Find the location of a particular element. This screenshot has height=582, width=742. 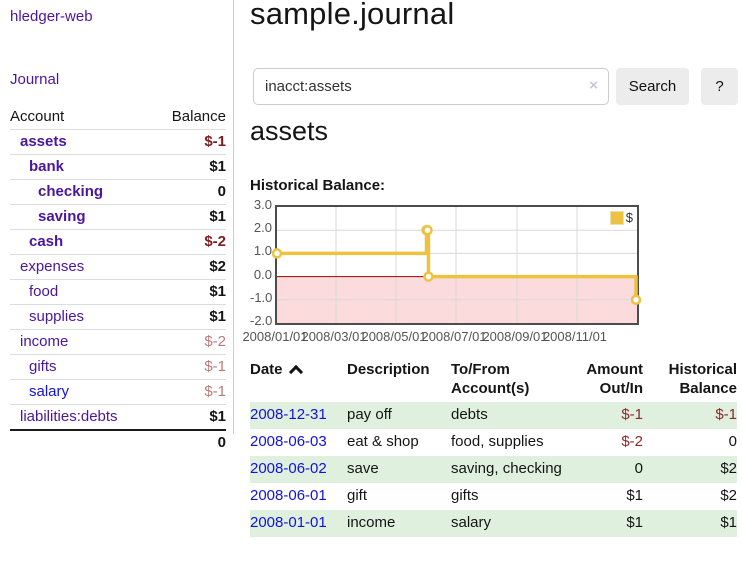

y-axis-label: 2.0 is located at coordinates (262, 228).